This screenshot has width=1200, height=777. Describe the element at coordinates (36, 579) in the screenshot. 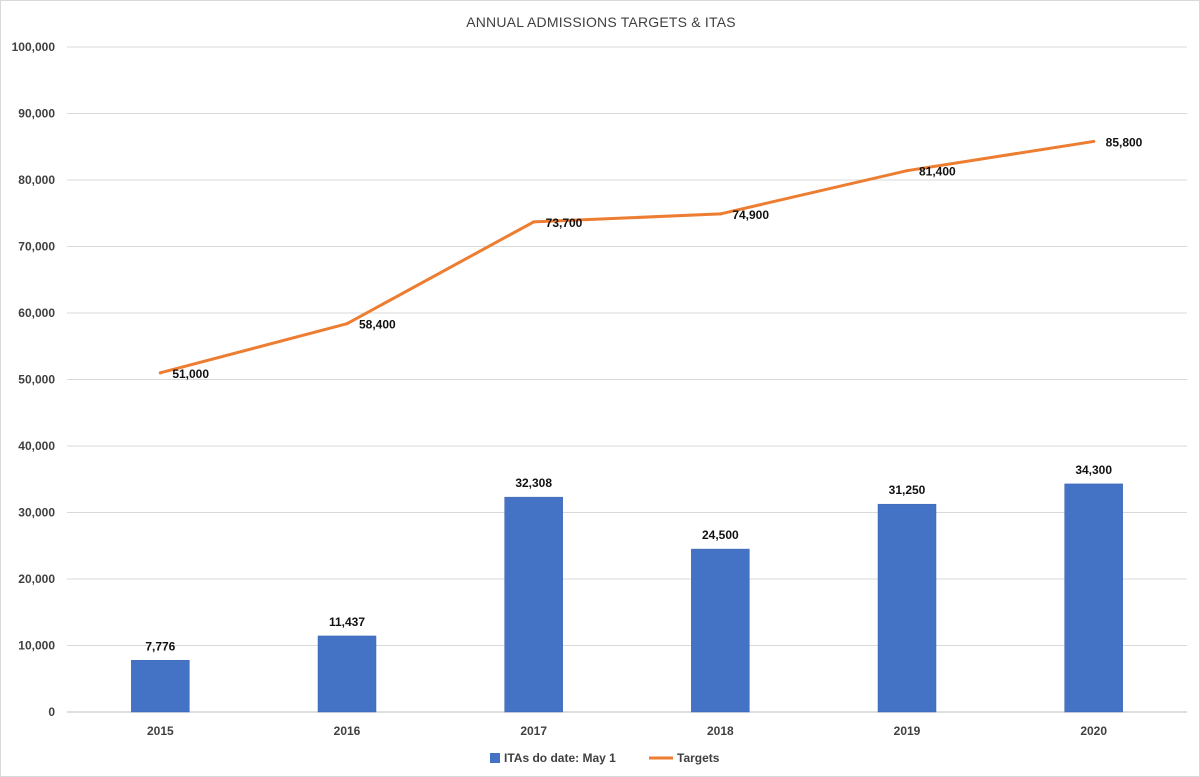

I see `y-tick-label: 20,000` at that location.